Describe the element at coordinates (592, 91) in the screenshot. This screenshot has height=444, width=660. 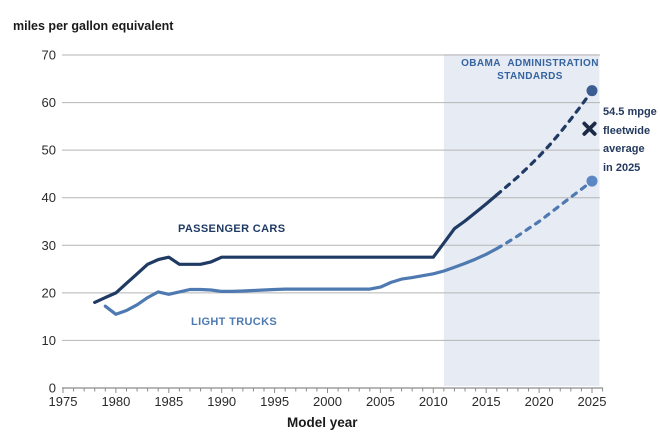
I see `passenger-cars-projected-line-end-dot` at that location.